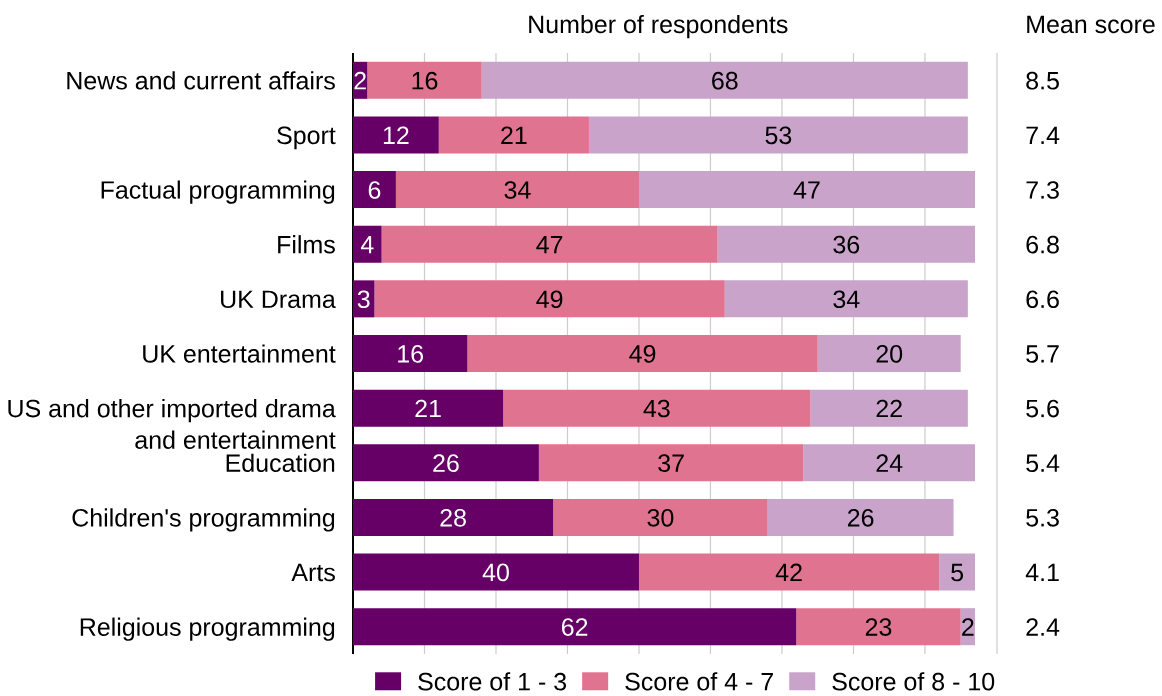 The image size is (1162, 696). I want to click on data-label: 40, so click(495, 572).